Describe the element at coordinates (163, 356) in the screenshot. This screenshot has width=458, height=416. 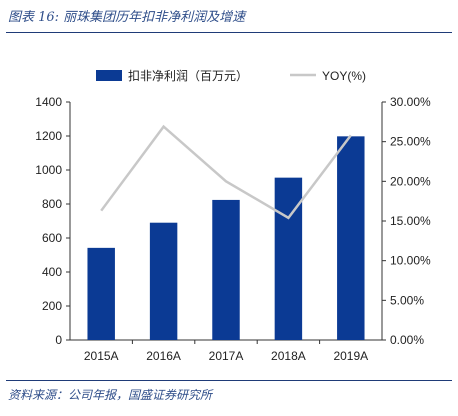
I see `x-tick-label: 2016A` at that location.